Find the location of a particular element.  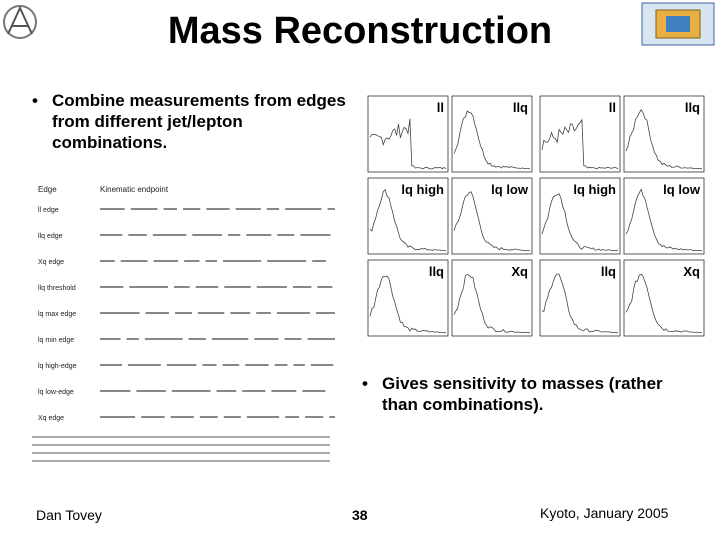

table-row-label: llq threshold is located at coordinates (57, 288).